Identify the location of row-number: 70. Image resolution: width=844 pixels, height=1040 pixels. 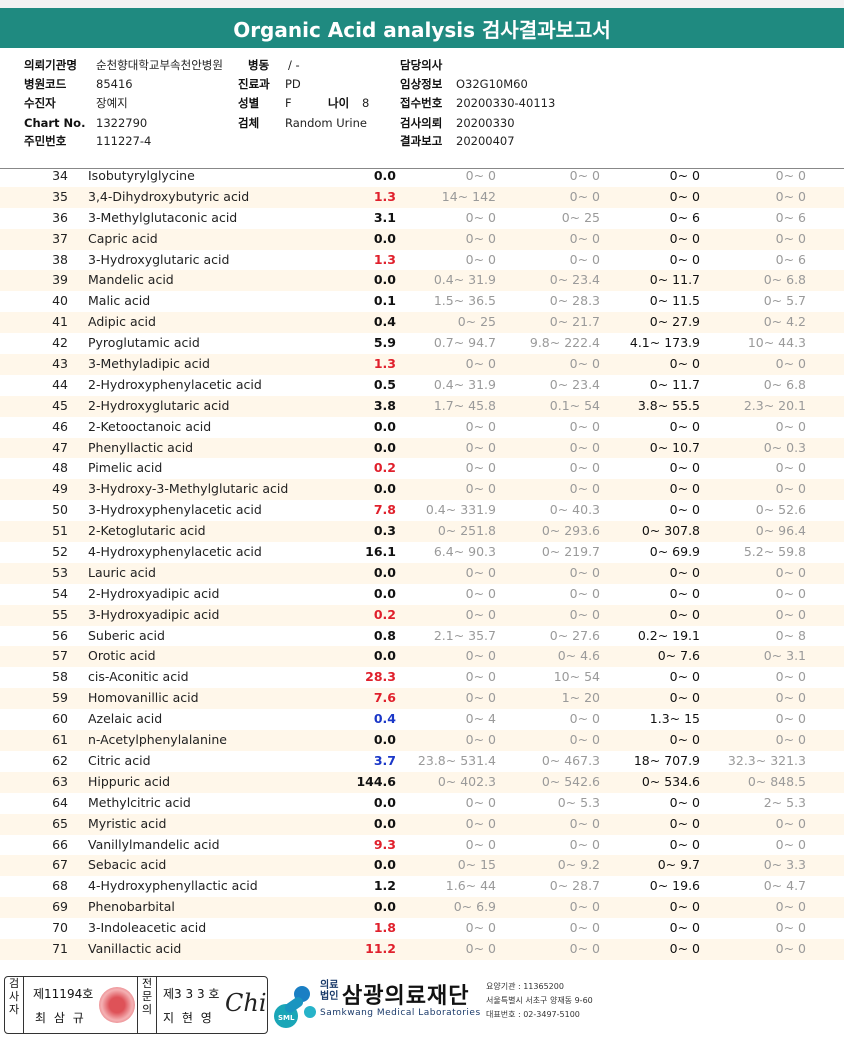
(60, 928).